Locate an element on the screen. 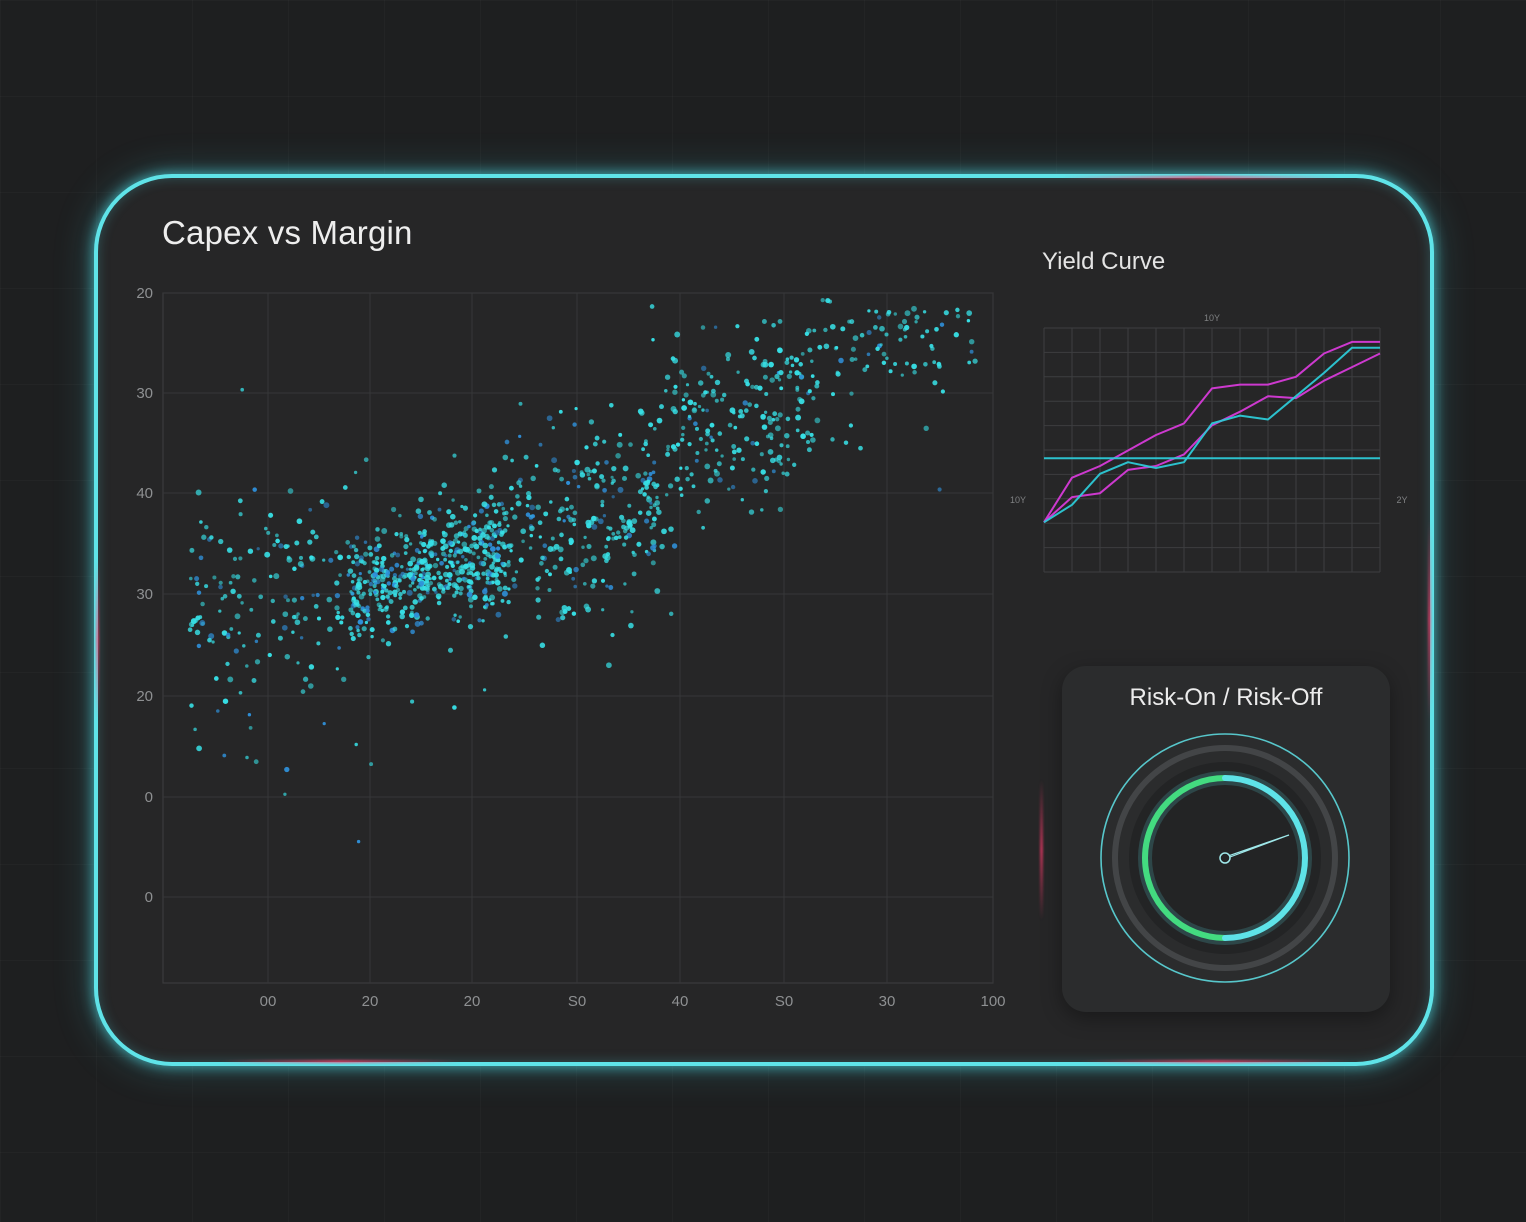 The width and height of the screenshot is (1526, 1222). y-tick-label: 20 is located at coordinates (144, 293).